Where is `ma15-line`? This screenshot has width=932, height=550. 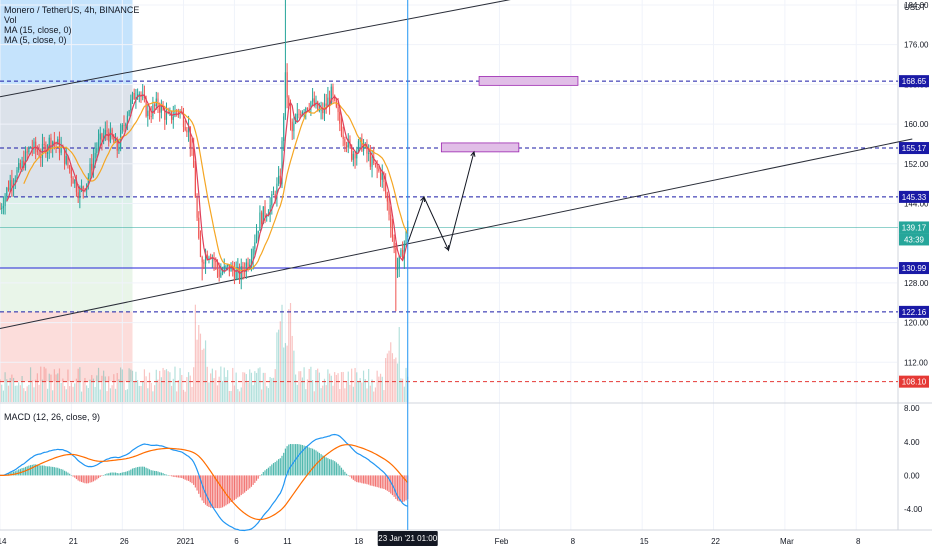 ma15-line is located at coordinates (216, 186).